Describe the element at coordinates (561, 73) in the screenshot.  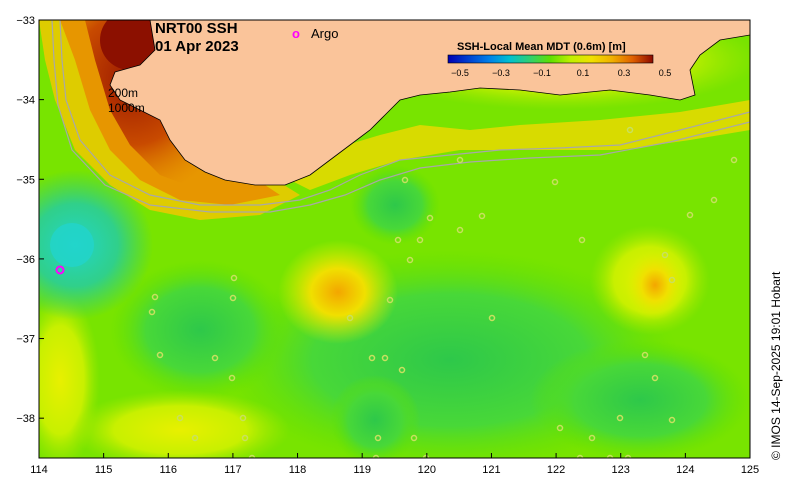
I see `colorbar-ticks: −0.5 −0.3 −0.1 0.1 0.3 0.5` at that location.